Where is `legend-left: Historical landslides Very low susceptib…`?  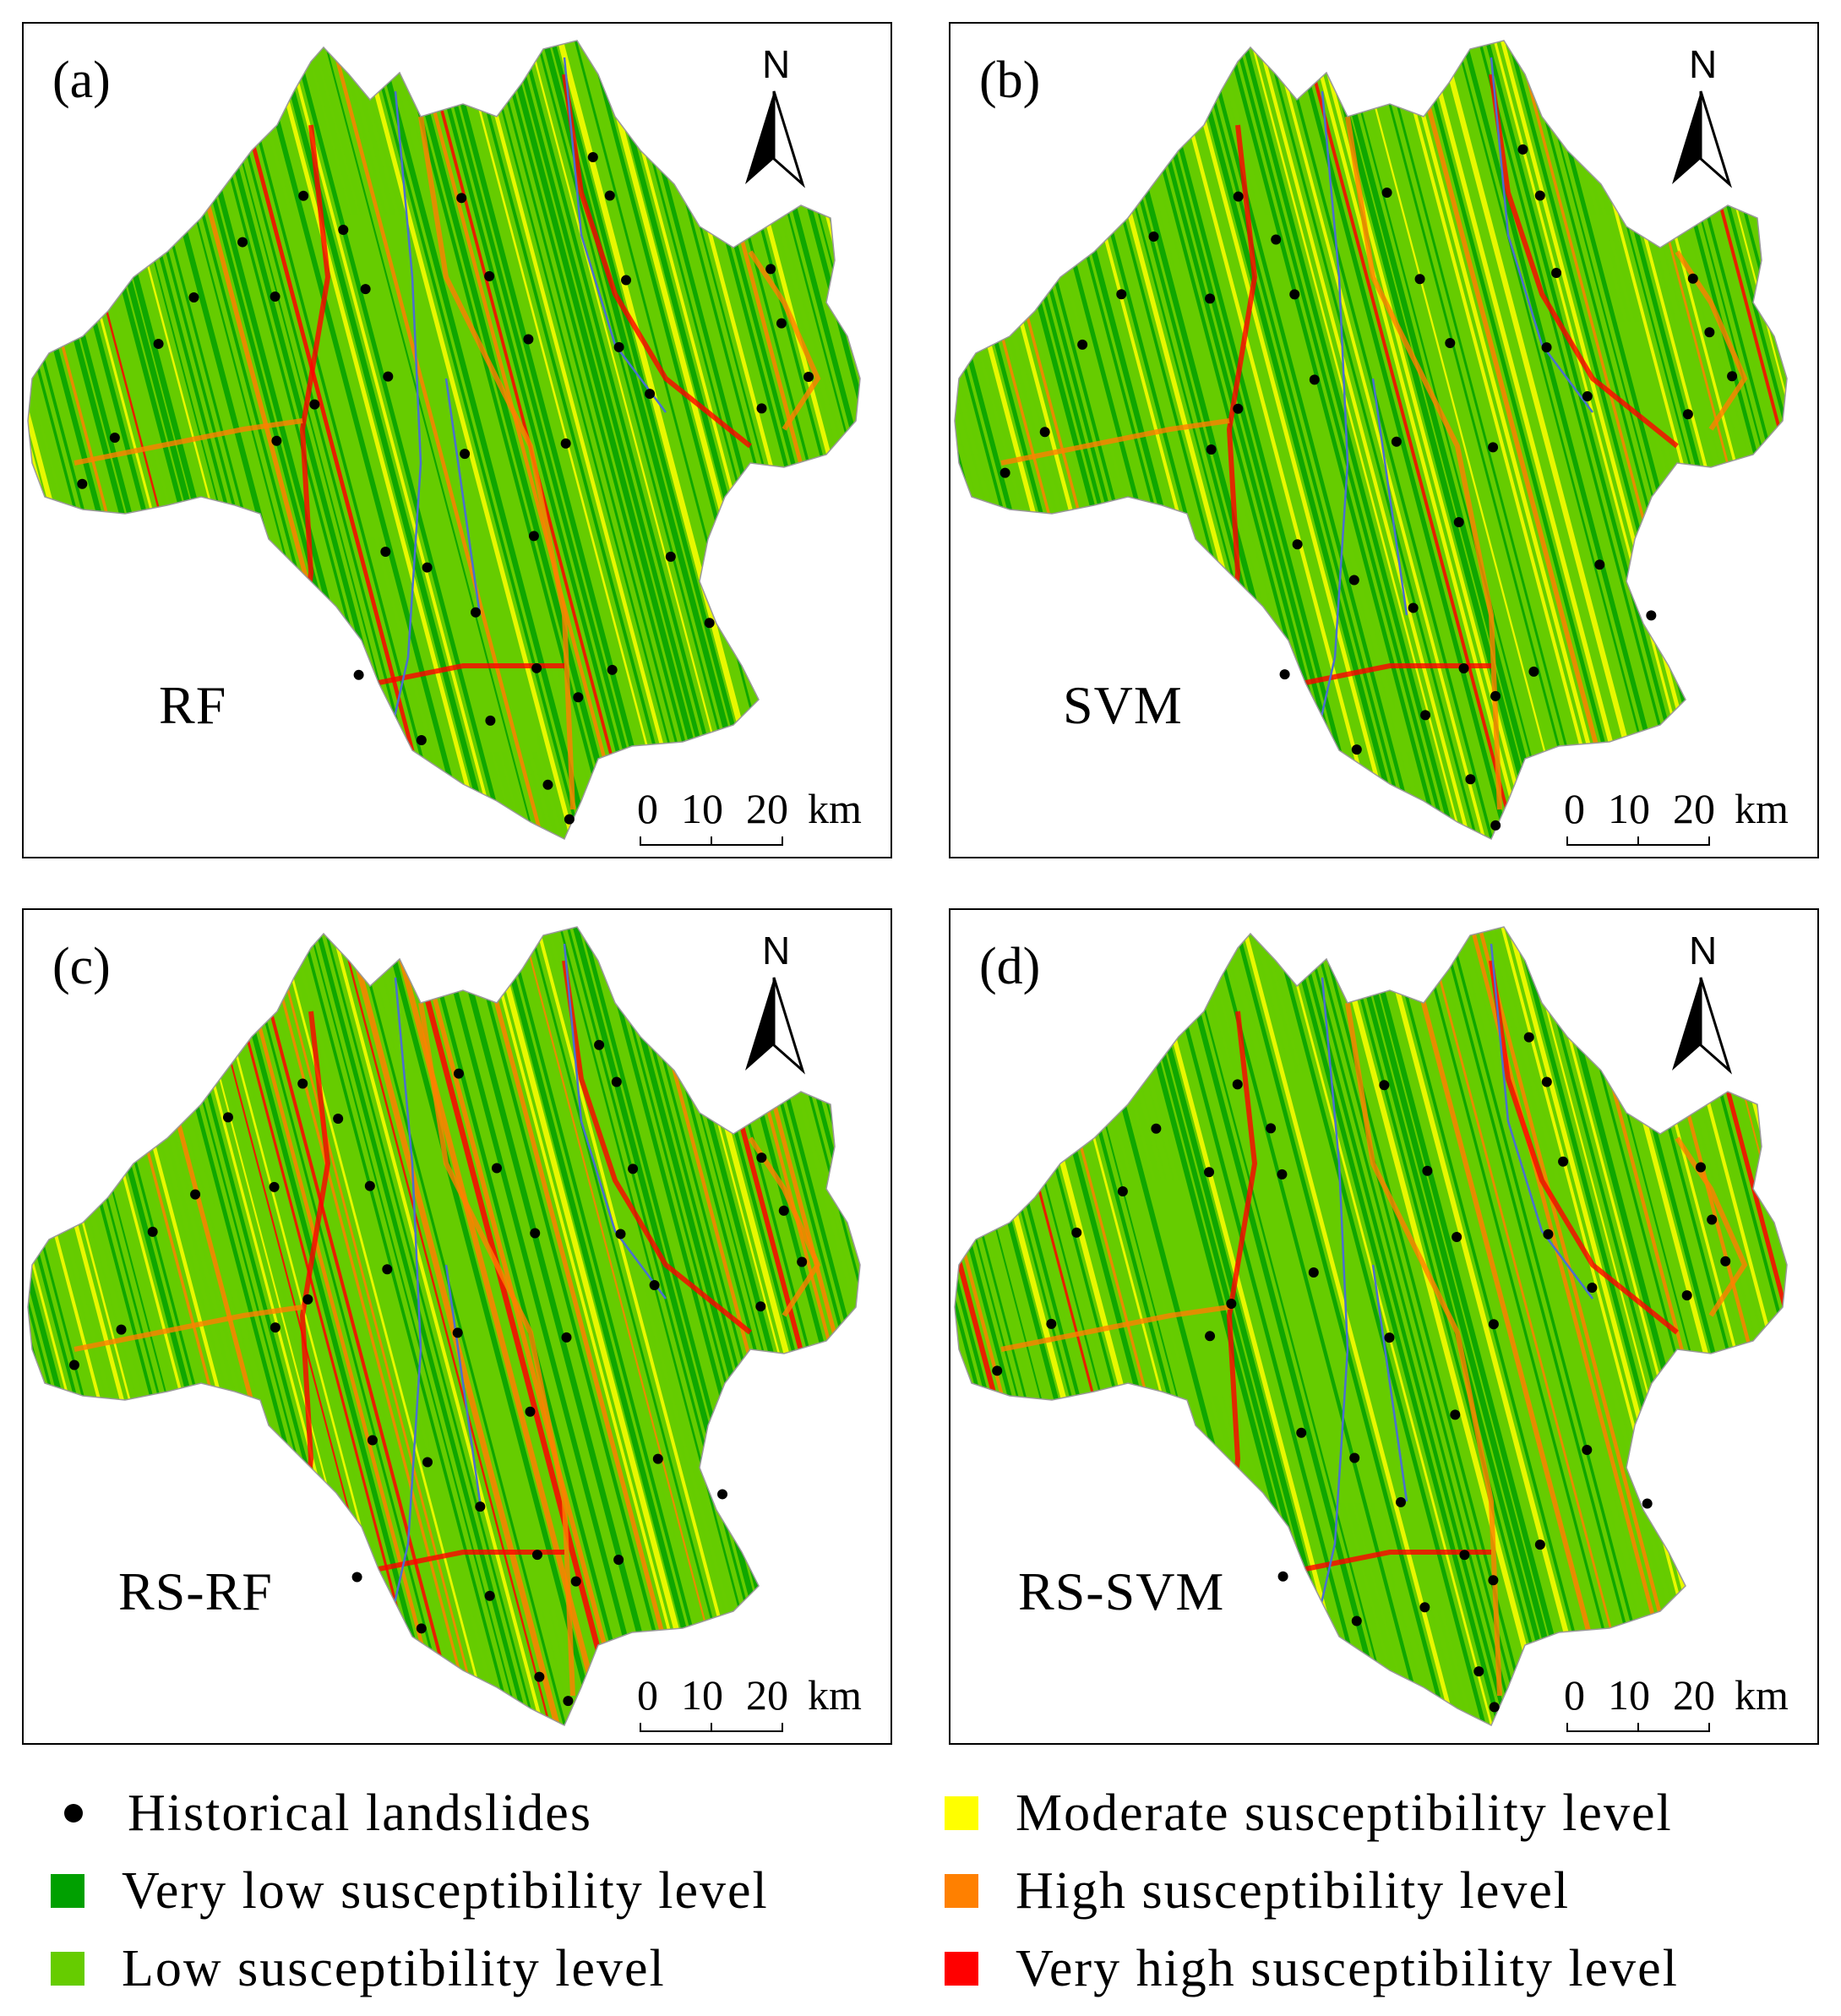
legend-left: Historical landslides Very low susceptib… is located at coordinates (494, 1893).